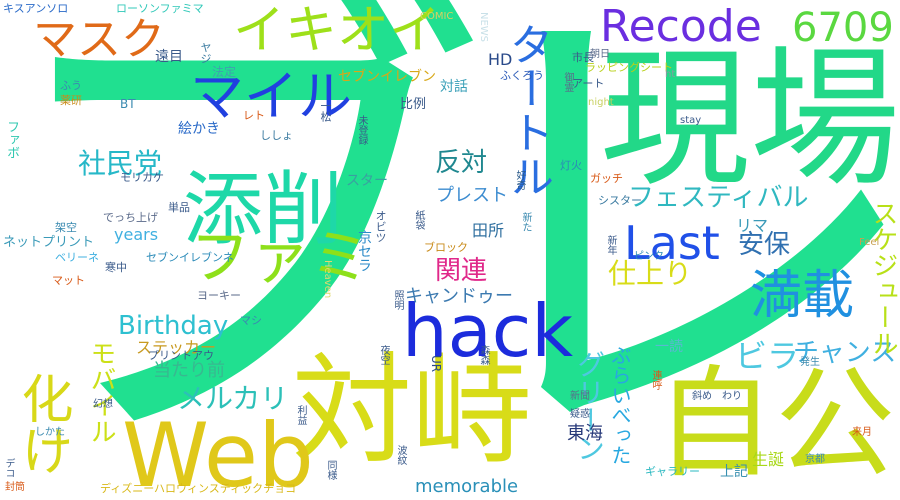 This screenshot has height=500, width=900. I want to click on word-naname: 斜め, so click(702, 396).